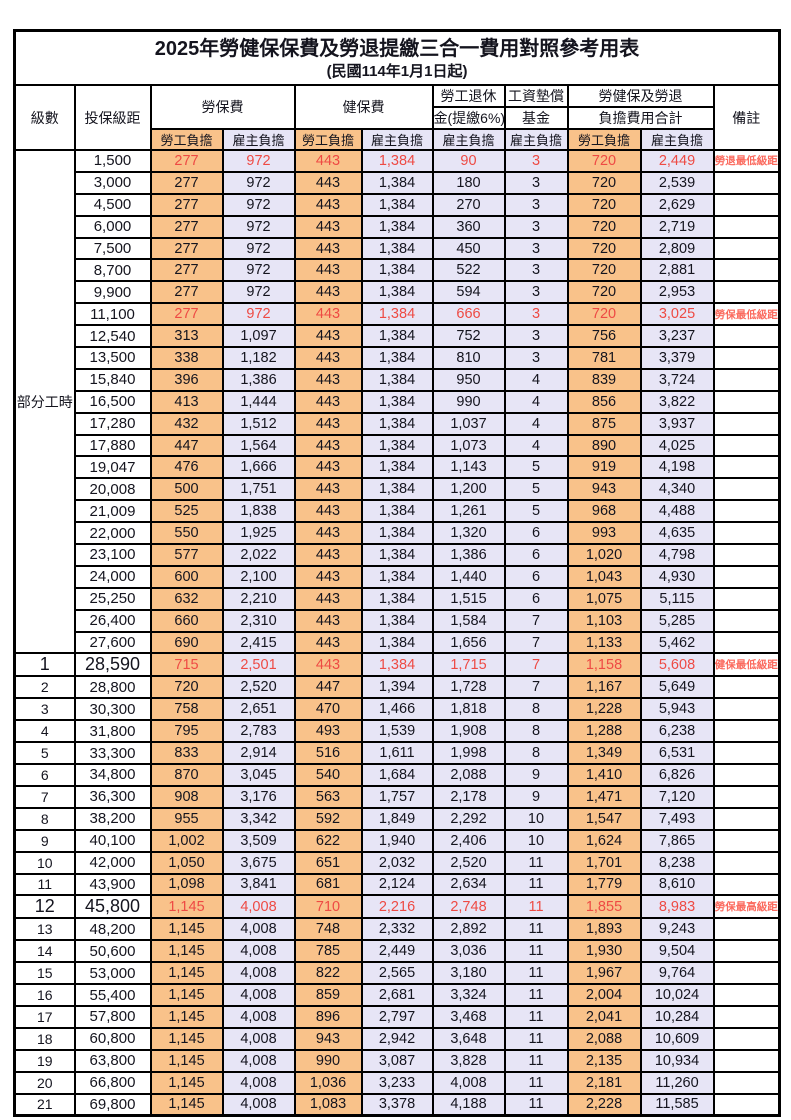 This screenshot has width=791, height=1120. What do you see at coordinates (468, 642) in the screenshot?
I see `cell-pension: 1,656` at bounding box center [468, 642].